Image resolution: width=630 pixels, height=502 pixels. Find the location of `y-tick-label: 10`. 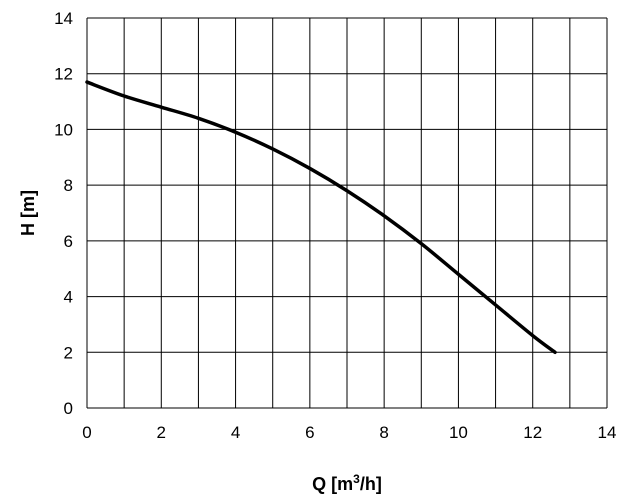

y-tick-label: 10 is located at coordinates (63, 129).